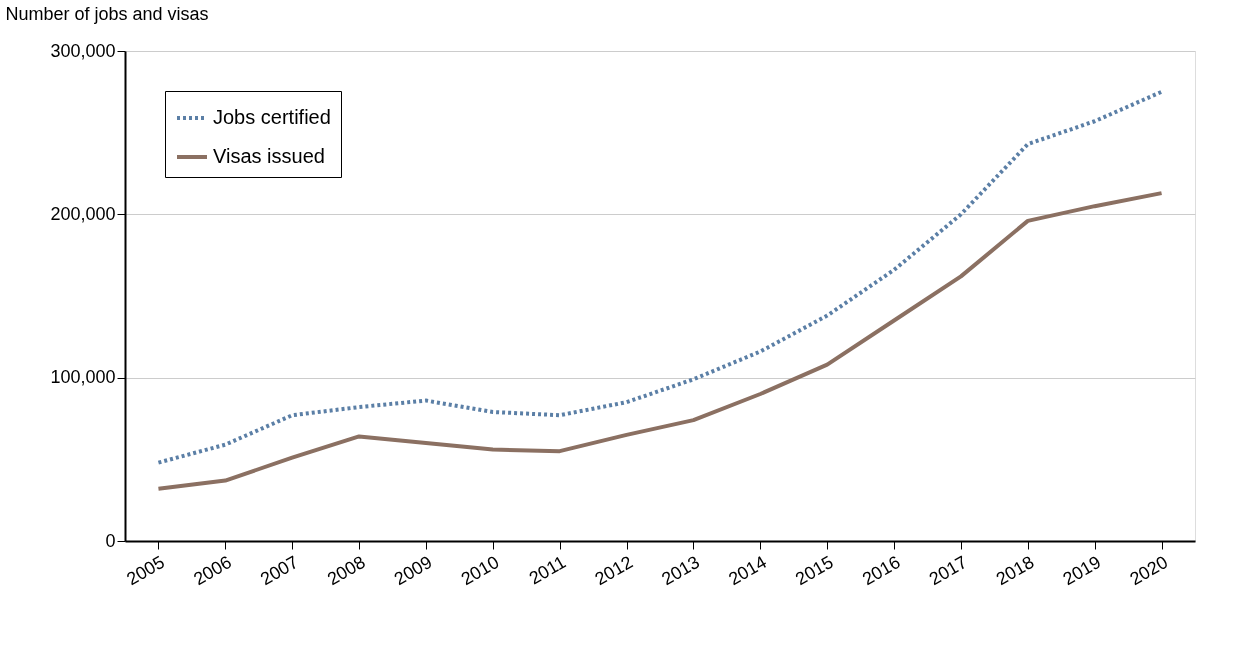  Describe the element at coordinates (279, 570) in the screenshot. I see `x-tick-label: 2007` at that location.